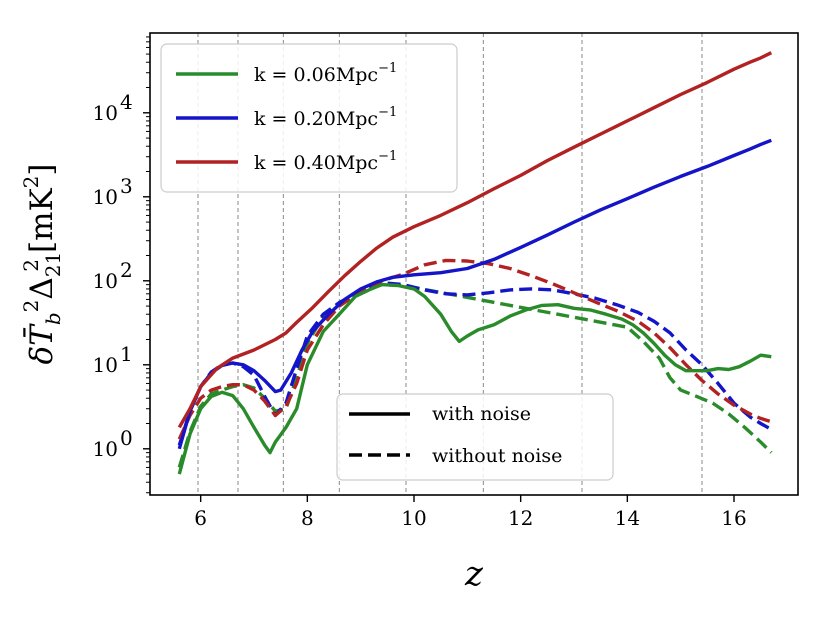  Describe the element at coordinates (325, 161) in the screenshot. I see `legend-label-k040: k = 0.40Mpc−1` at that location.